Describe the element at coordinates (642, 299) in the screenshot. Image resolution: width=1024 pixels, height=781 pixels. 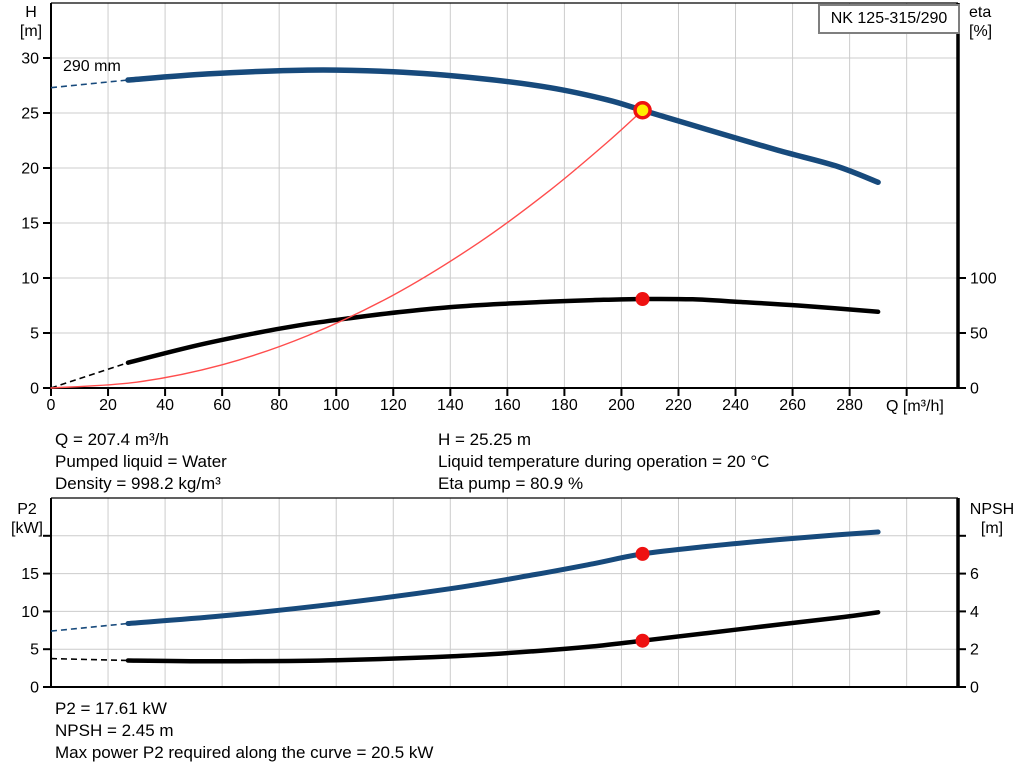
I see `duty-point-eta` at that location.